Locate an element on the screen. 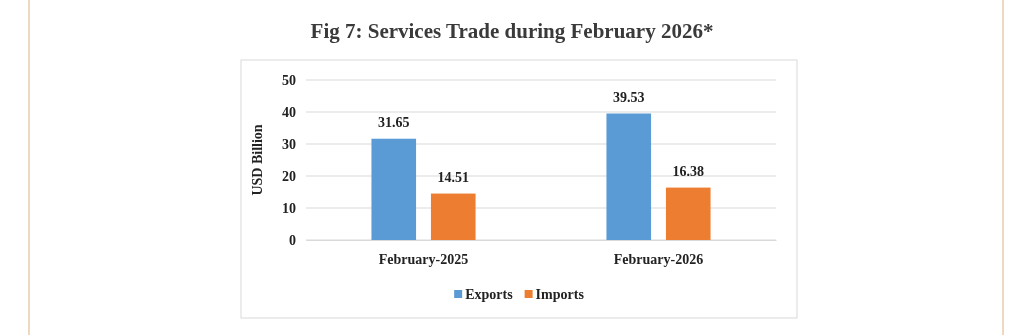  y-tick-label: 40 is located at coordinates (289, 112).